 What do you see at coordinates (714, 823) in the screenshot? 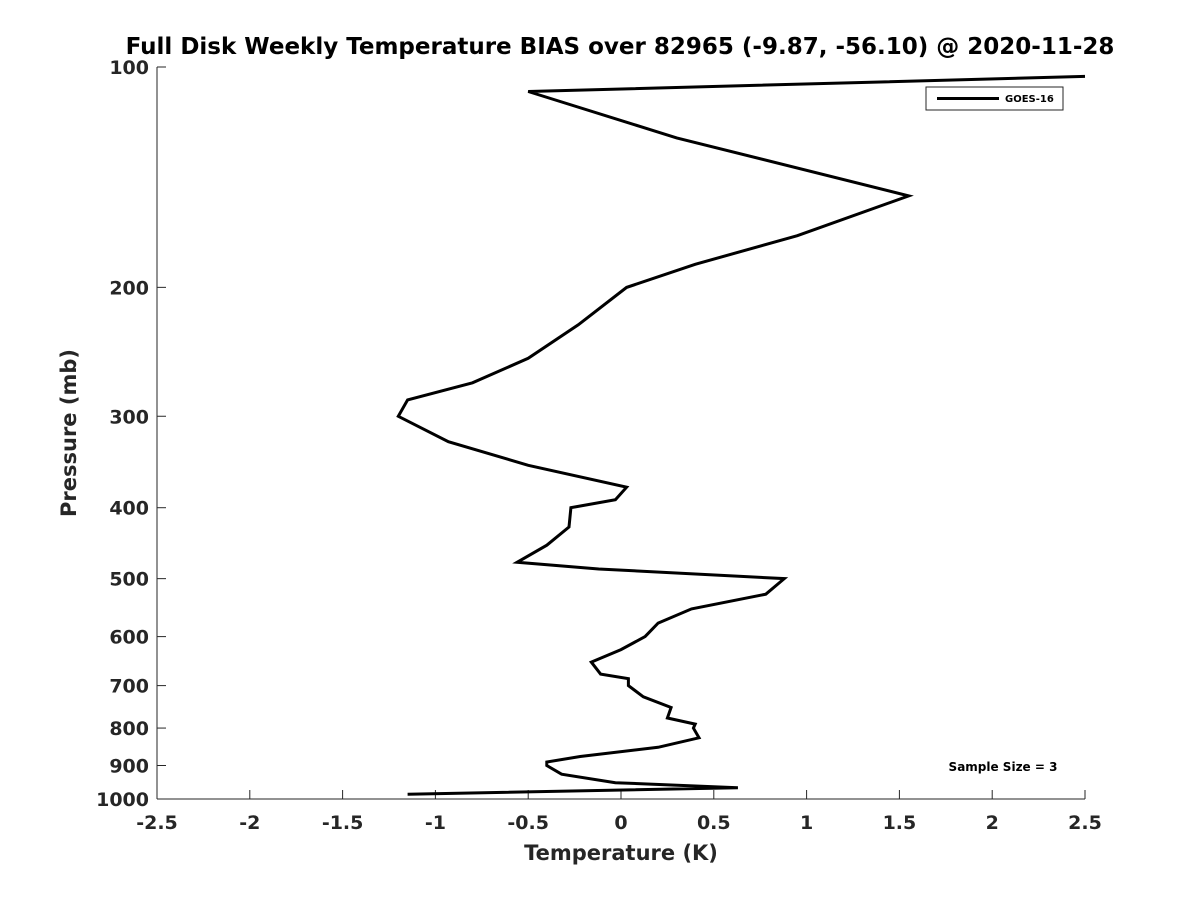
I see `x-tick-label: 0.5` at bounding box center [714, 823].